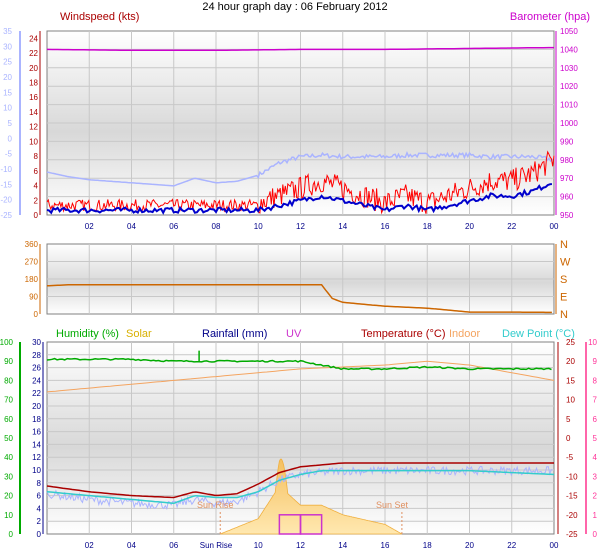 This screenshot has width=600, height=555. What do you see at coordinates (8, 457) in the screenshot?
I see `humidity-tick-label: 40` at bounding box center [8, 457].